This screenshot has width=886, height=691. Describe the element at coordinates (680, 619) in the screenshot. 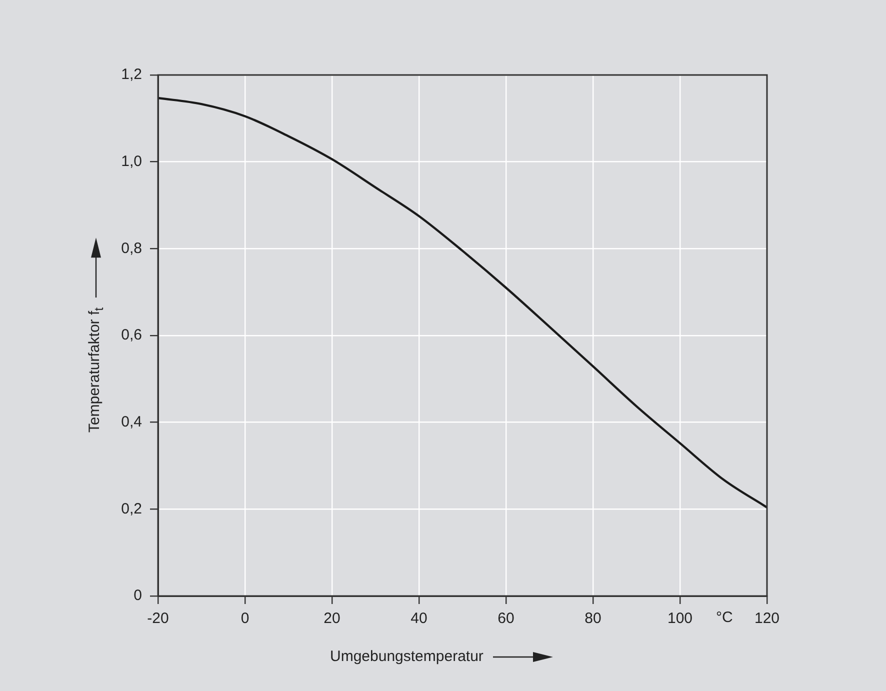

I see `x-tick-label: 100` at that location.